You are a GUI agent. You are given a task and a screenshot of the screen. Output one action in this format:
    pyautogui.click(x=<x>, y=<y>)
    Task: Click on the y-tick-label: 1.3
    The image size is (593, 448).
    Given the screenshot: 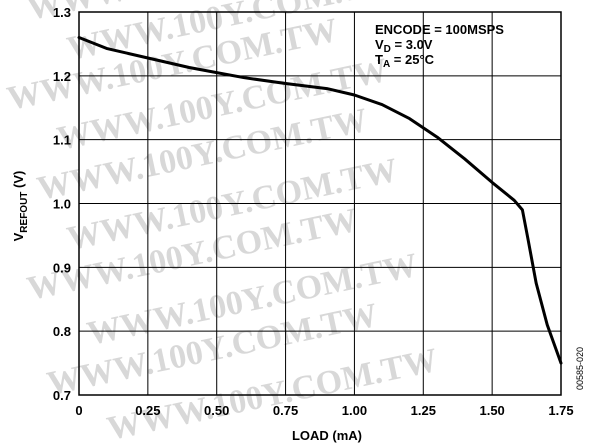 What is the action you would take?
    pyautogui.click(x=62, y=12)
    